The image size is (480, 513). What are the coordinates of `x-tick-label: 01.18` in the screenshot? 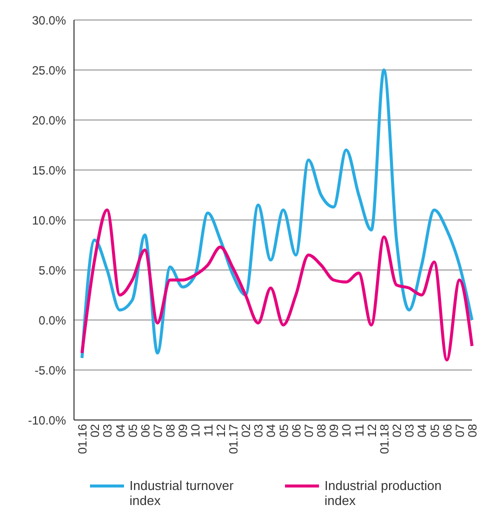 It's located at (384, 439).